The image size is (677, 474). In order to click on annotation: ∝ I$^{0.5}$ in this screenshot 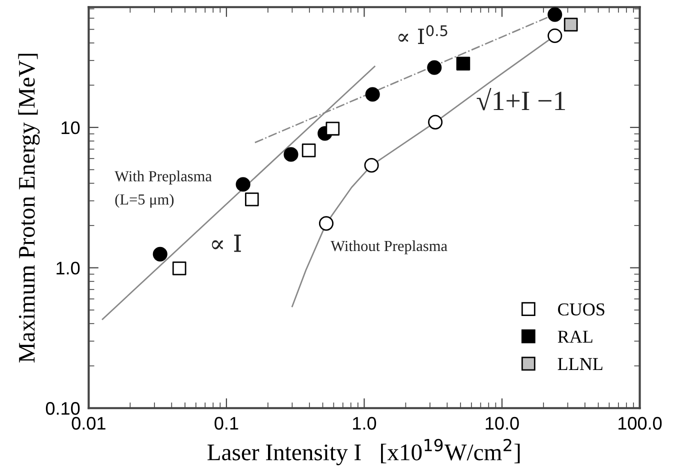, I will do `click(423, 34)`.